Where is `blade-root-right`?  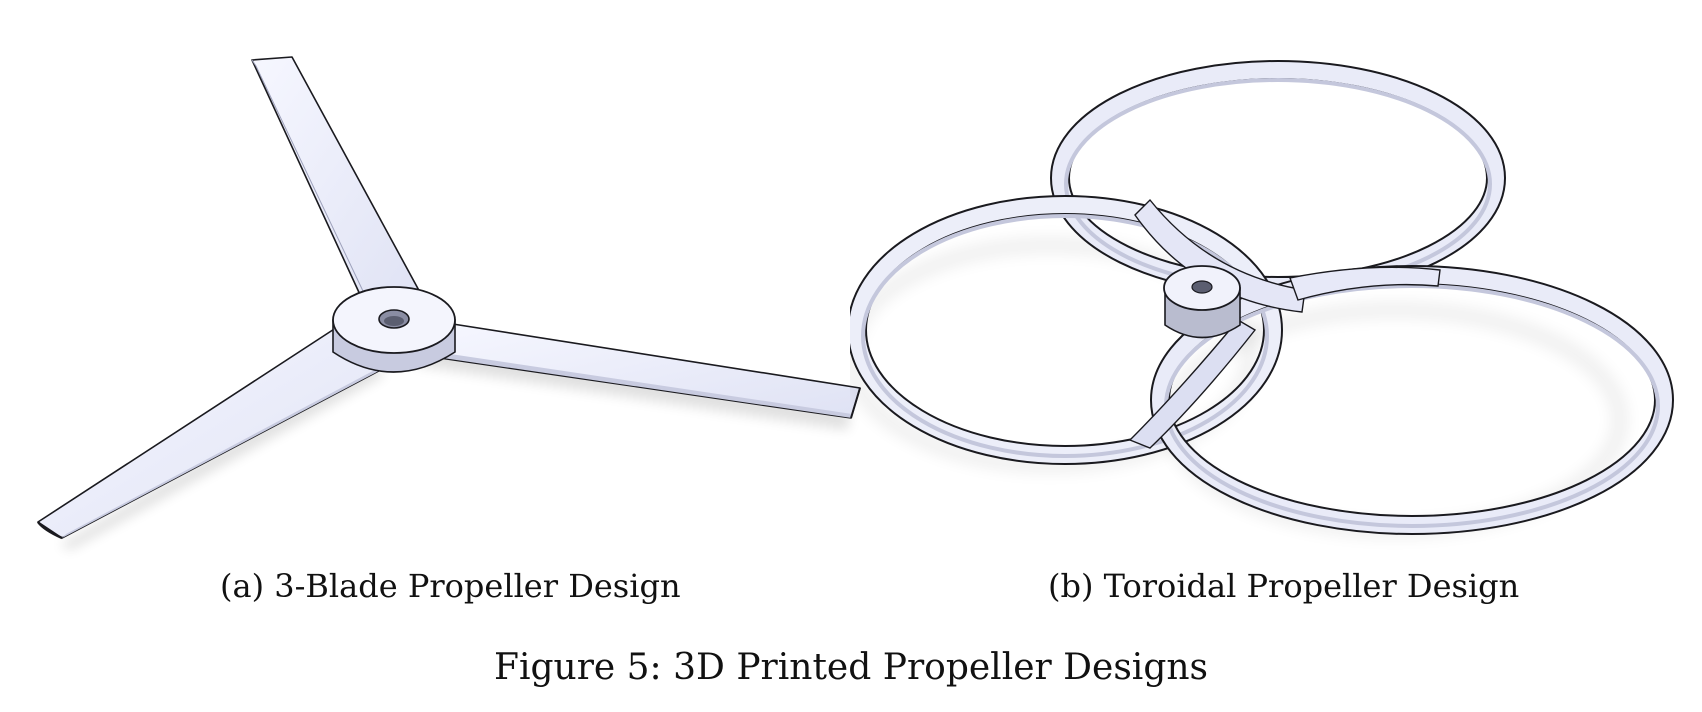
blade-root-right is located at coordinates (1365, 283).